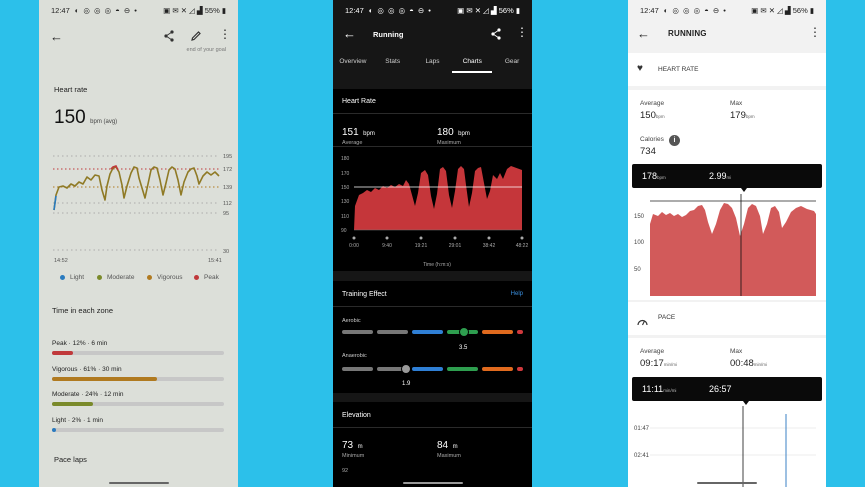  I want to click on zone-light-label: Light · 2% · 1 min, so click(77, 420).